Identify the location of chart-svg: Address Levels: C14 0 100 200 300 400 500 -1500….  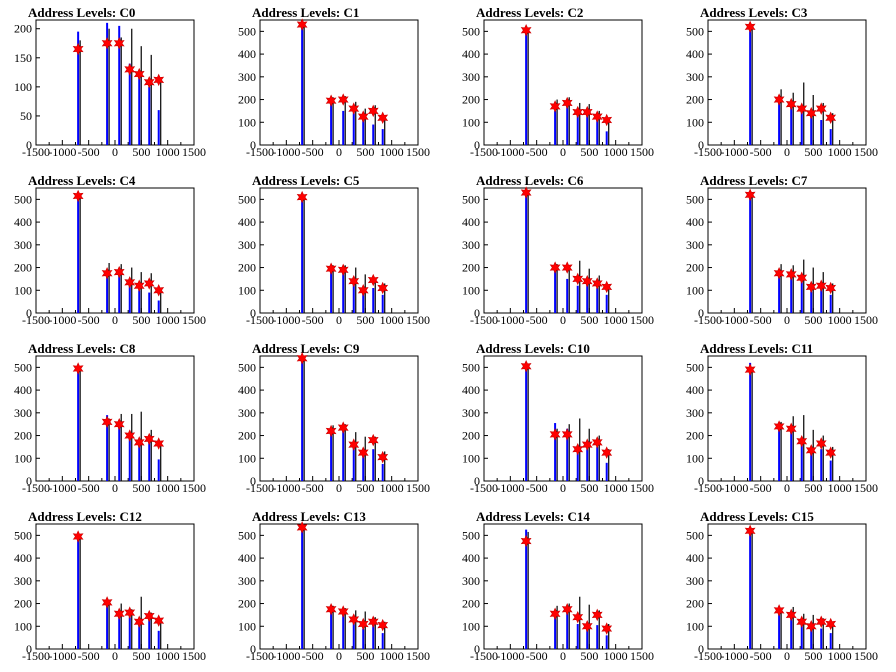
(558, 586).